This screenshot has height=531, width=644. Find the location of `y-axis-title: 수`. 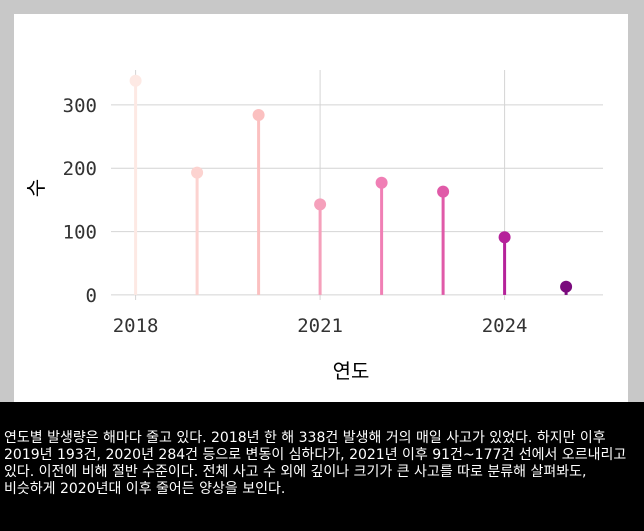

y-axis-title: 수 is located at coordinates (36, 188).